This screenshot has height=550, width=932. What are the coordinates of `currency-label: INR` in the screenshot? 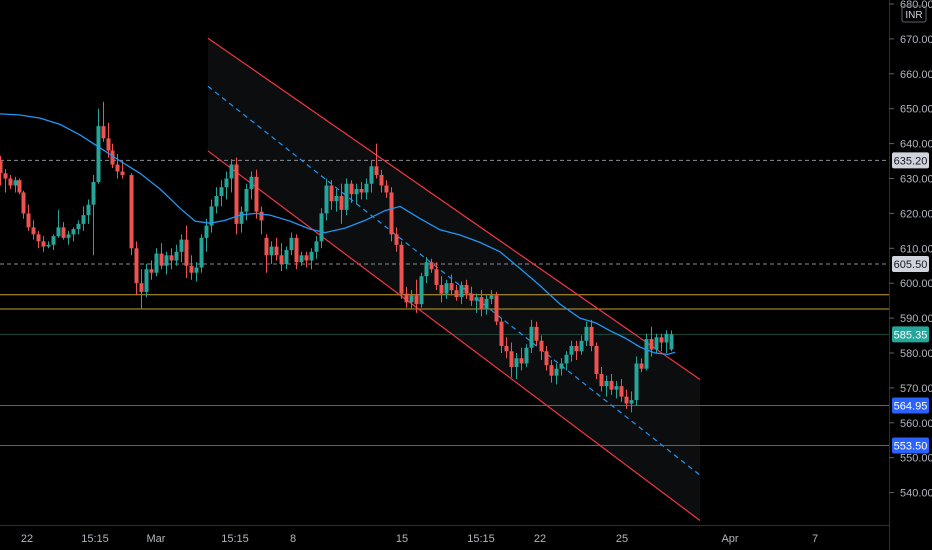 It's located at (914, 14).